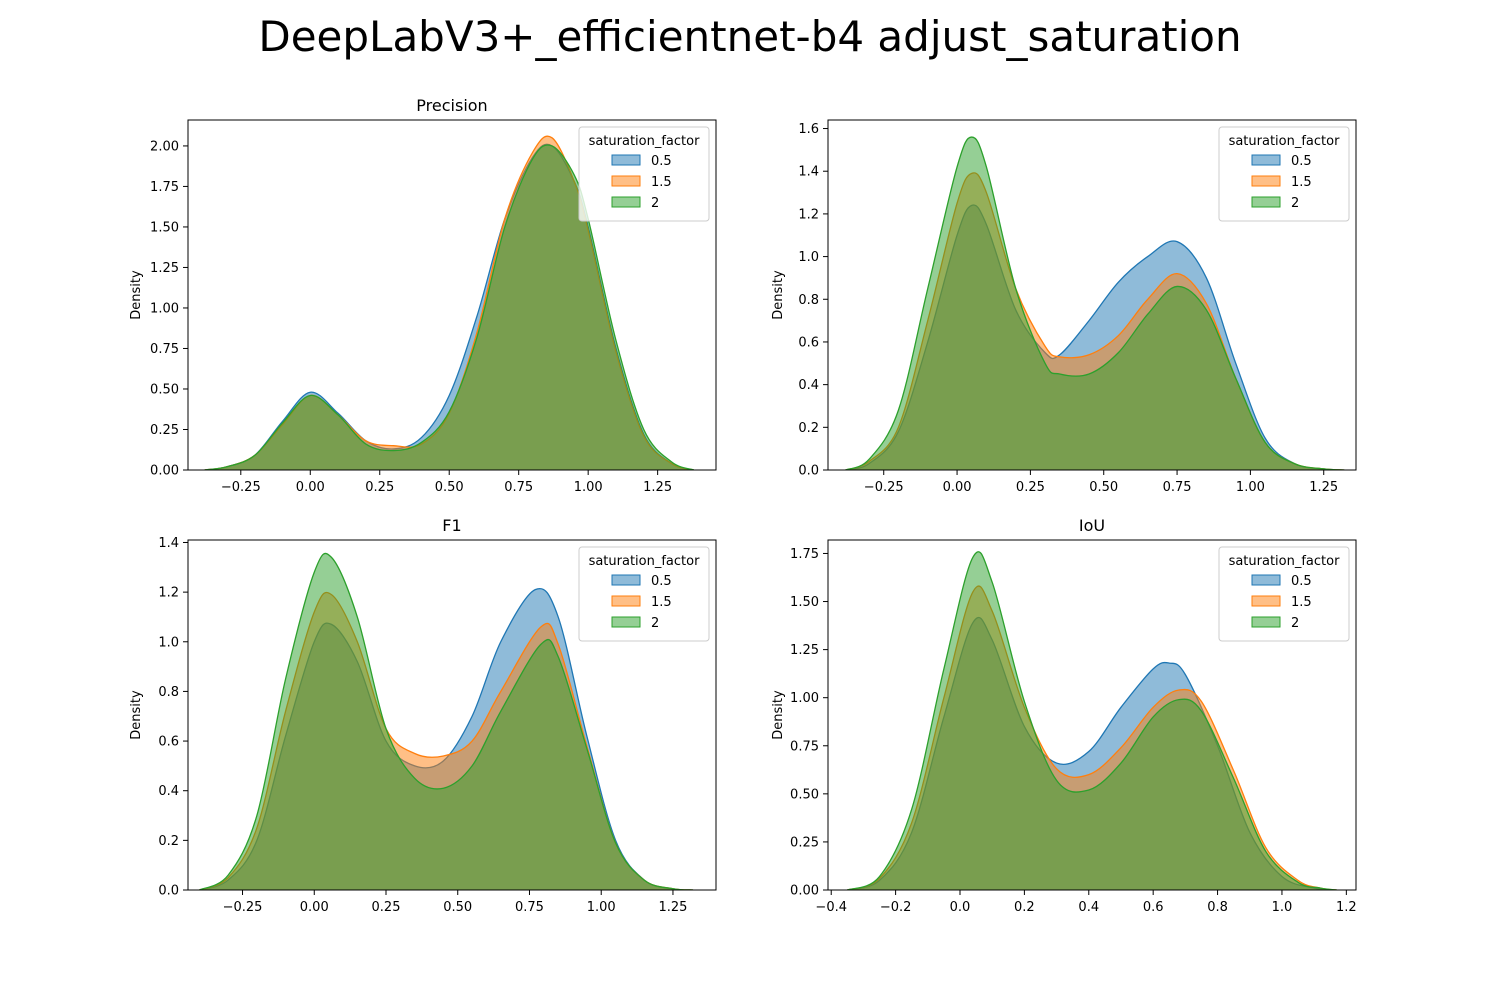  Describe the element at coordinates (960, 907) in the screenshot. I see `x-tick-label: 0.0` at that location.